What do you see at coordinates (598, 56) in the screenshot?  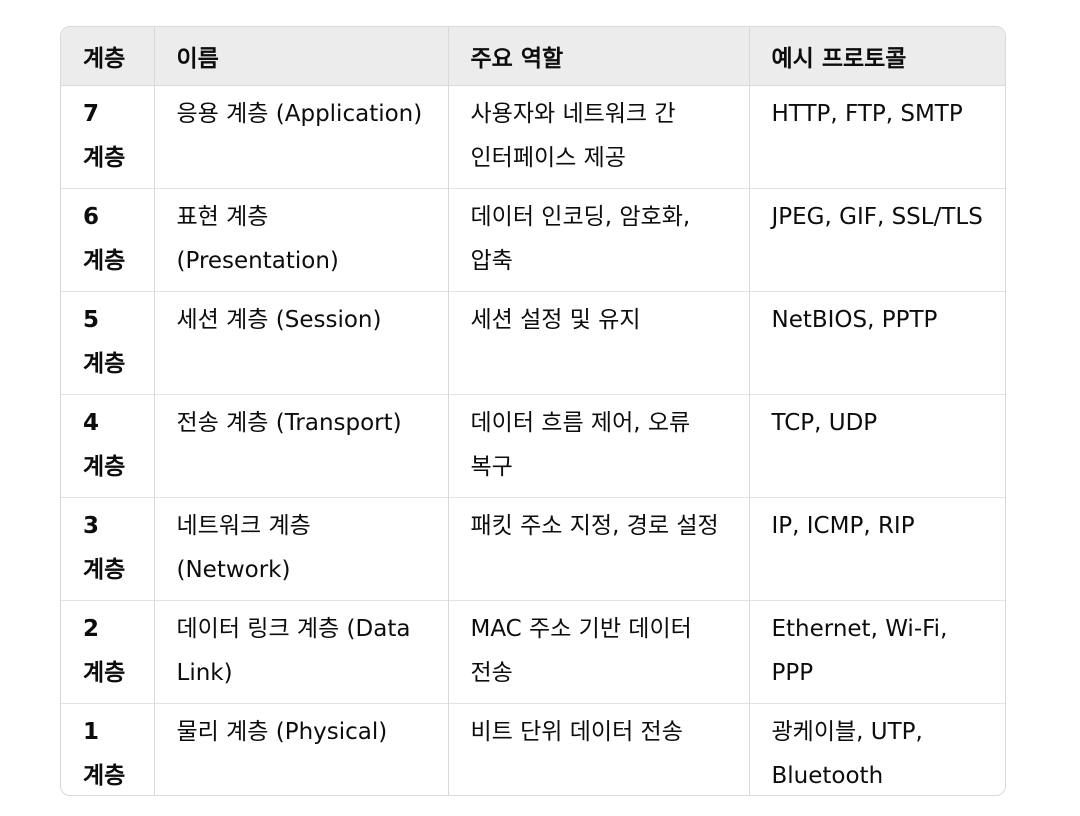 I see `header-role: 주요 역할` at bounding box center [598, 56].